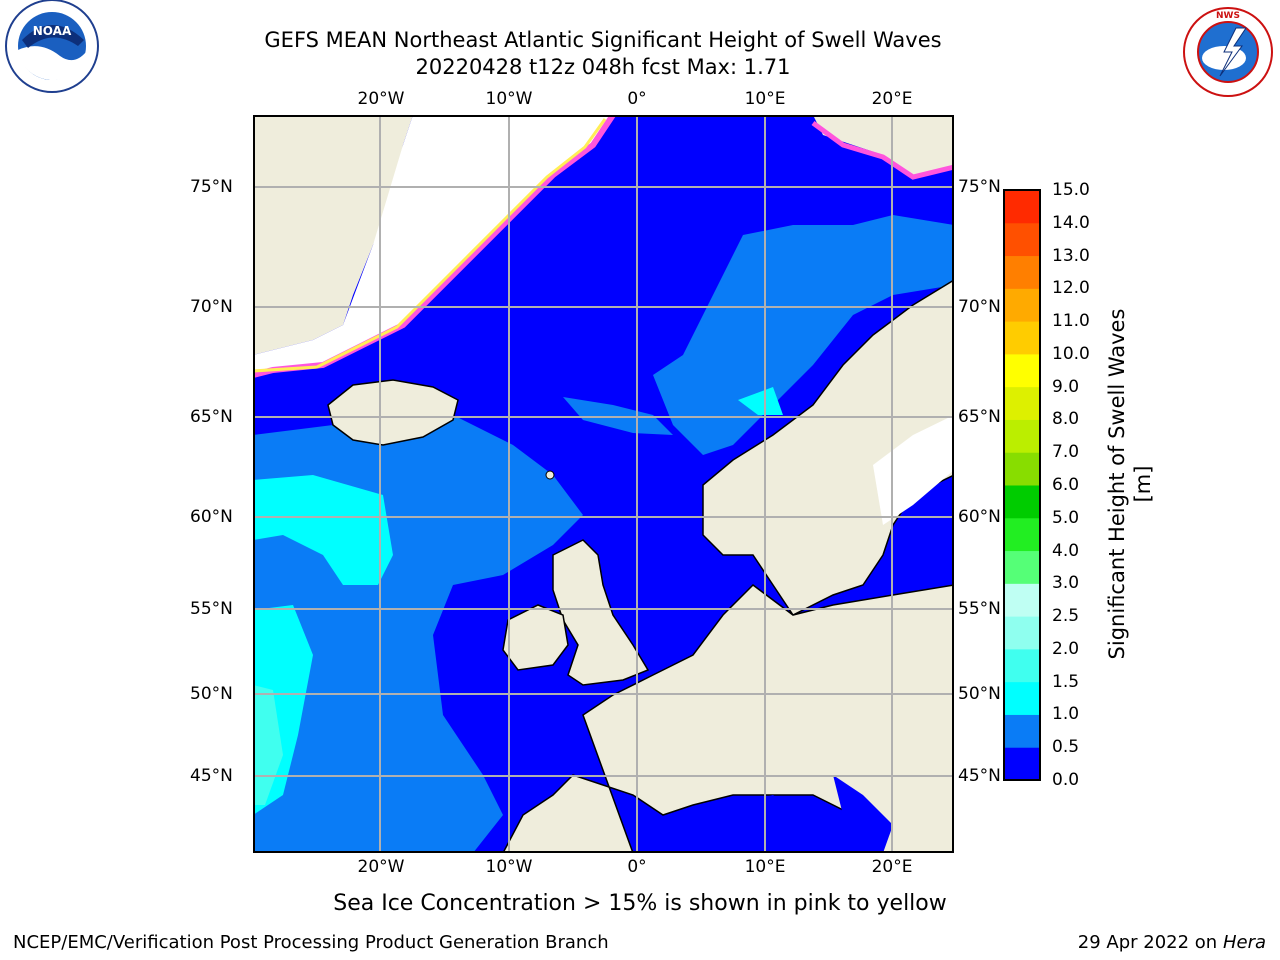 The width and height of the screenshot is (1280, 960). I want to click on lat-label-left: 65°N, so click(211, 417).